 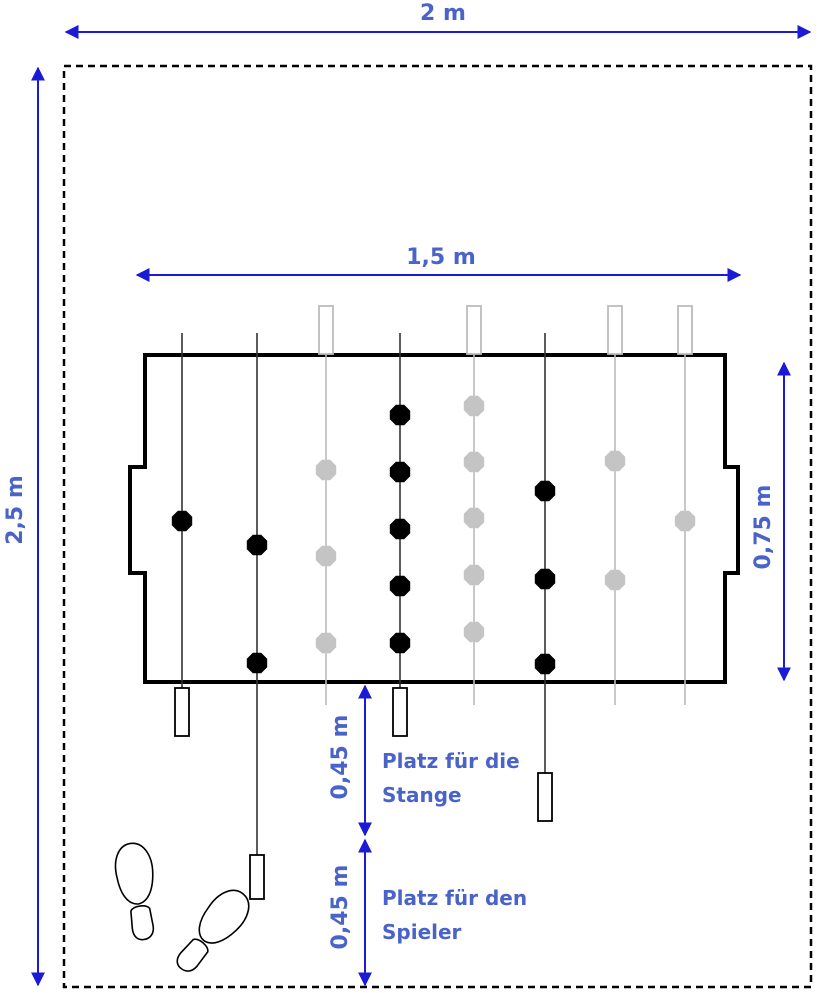 I want to click on rod-space-note-line2: Stange, so click(x=422, y=795).